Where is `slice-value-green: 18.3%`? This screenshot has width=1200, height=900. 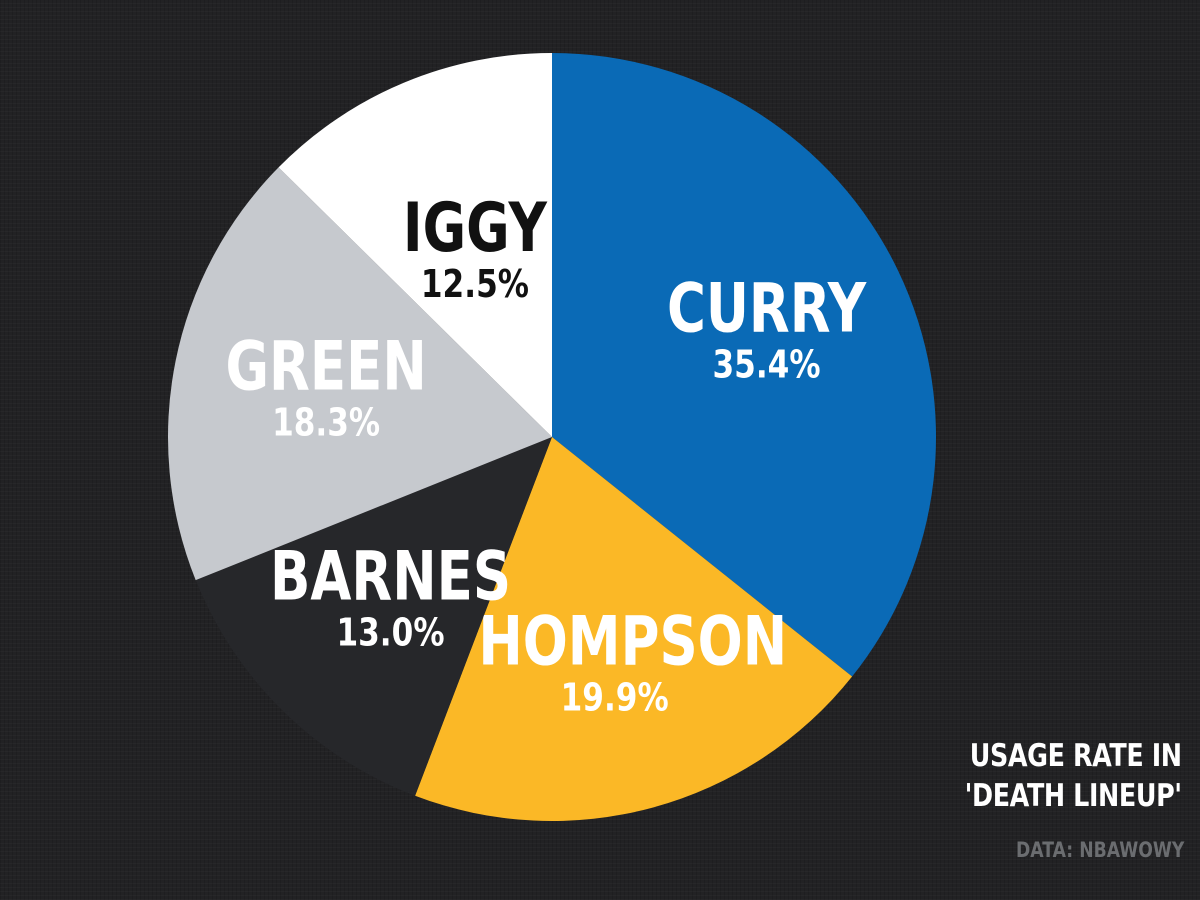
slice-value-green: 18.3% is located at coordinates (326, 424).